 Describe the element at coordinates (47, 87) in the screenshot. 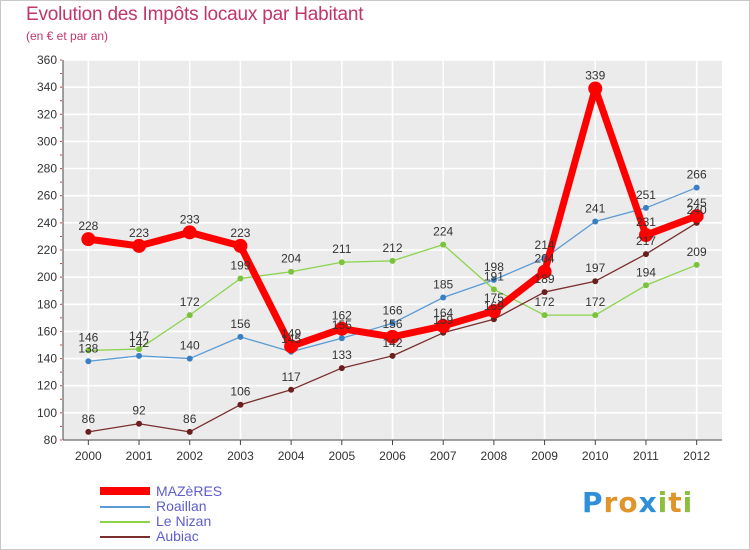

I see `y-tick-label: 340` at that location.